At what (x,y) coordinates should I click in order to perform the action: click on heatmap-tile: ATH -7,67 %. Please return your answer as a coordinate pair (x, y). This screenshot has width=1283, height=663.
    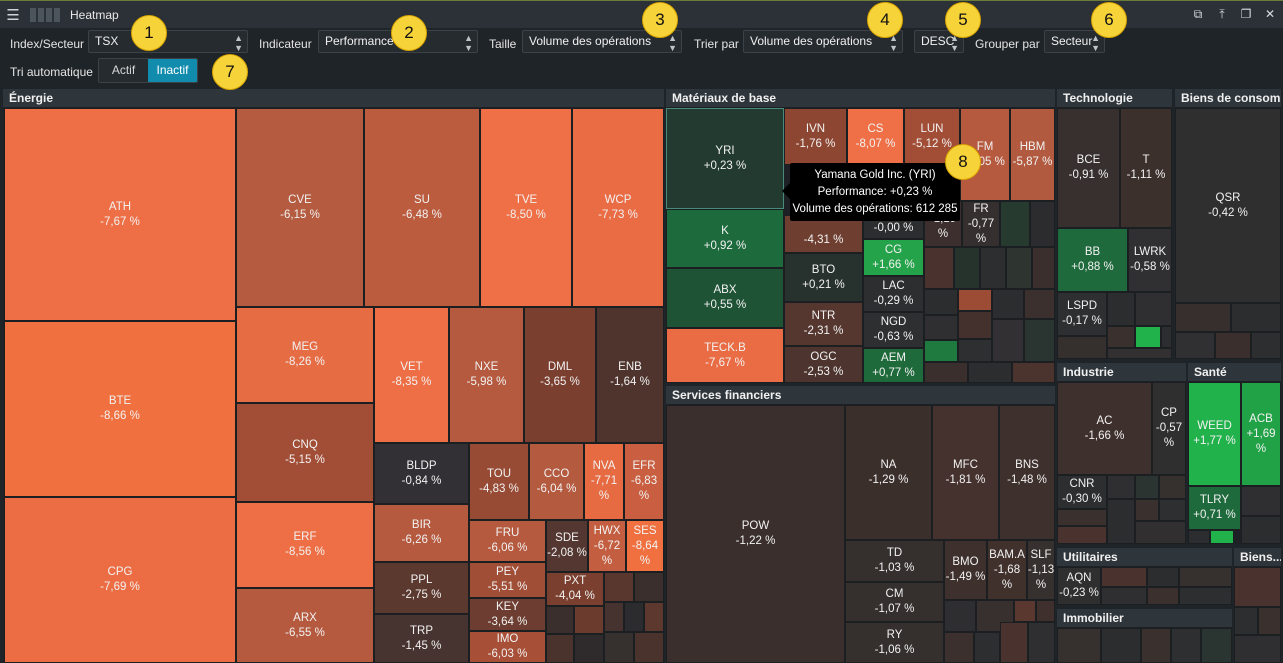
    Looking at the image, I should click on (120, 214).